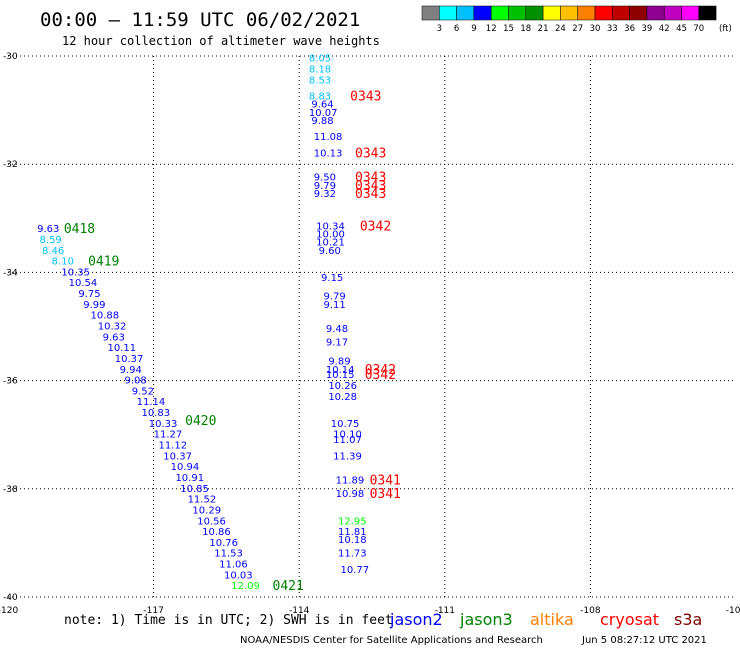  I want to click on swh-value-label: 11.08, so click(328, 137).